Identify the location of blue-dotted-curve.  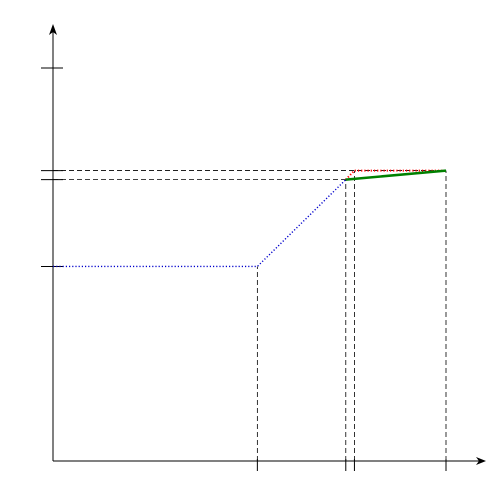
(200, 223).